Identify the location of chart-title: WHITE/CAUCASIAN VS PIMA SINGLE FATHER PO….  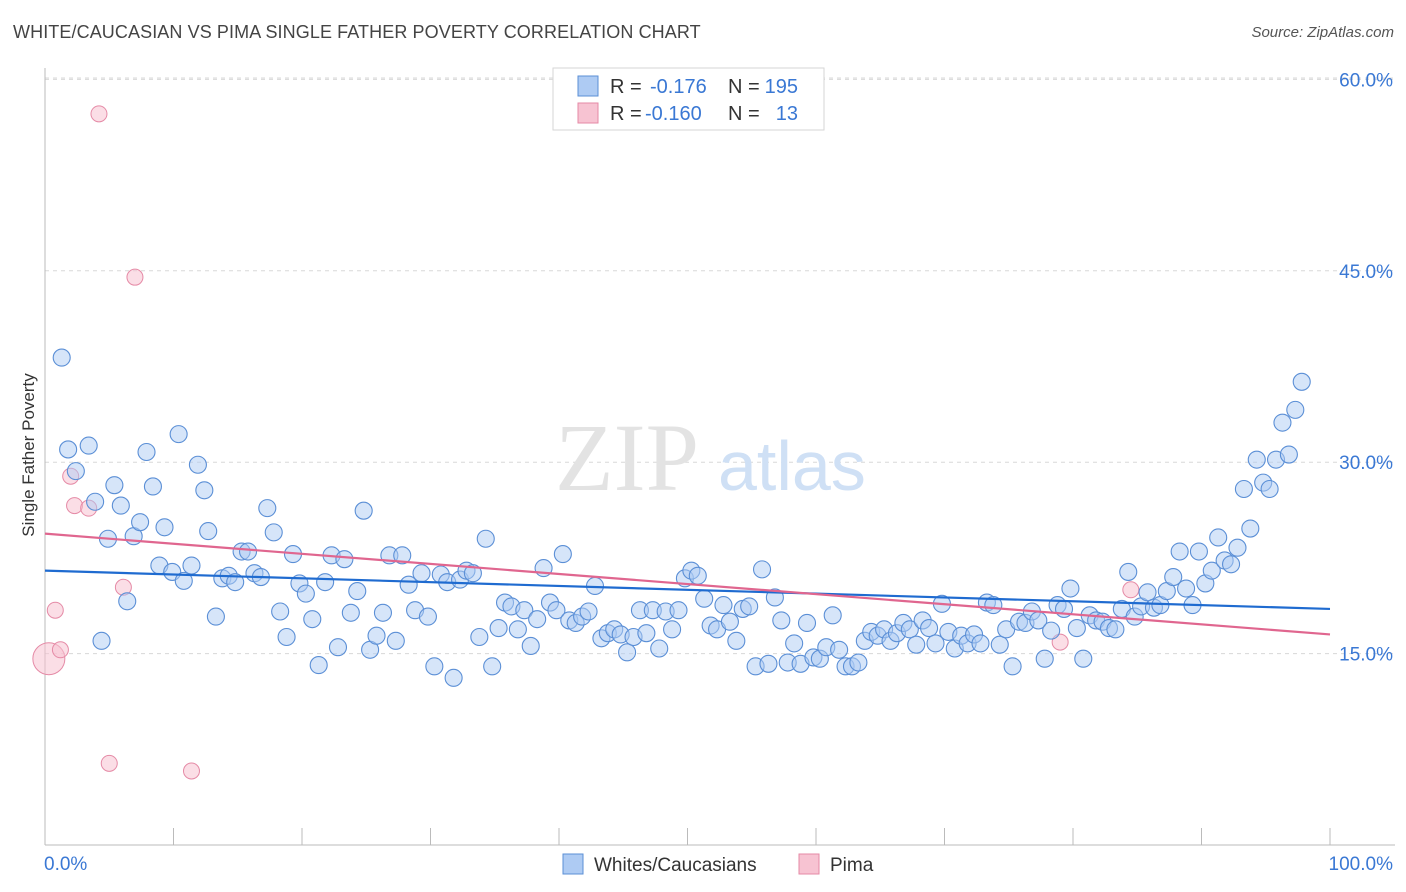
(357, 32).